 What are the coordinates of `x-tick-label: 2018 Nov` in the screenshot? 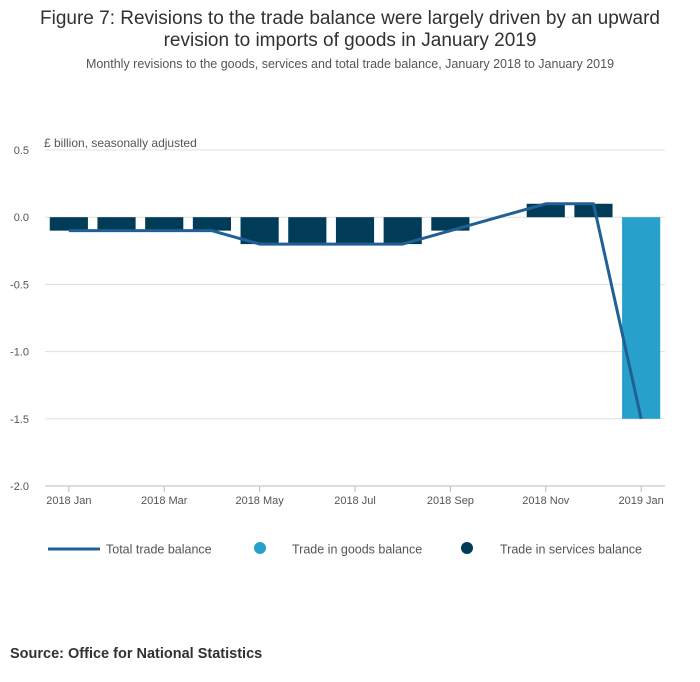 It's located at (546, 501).